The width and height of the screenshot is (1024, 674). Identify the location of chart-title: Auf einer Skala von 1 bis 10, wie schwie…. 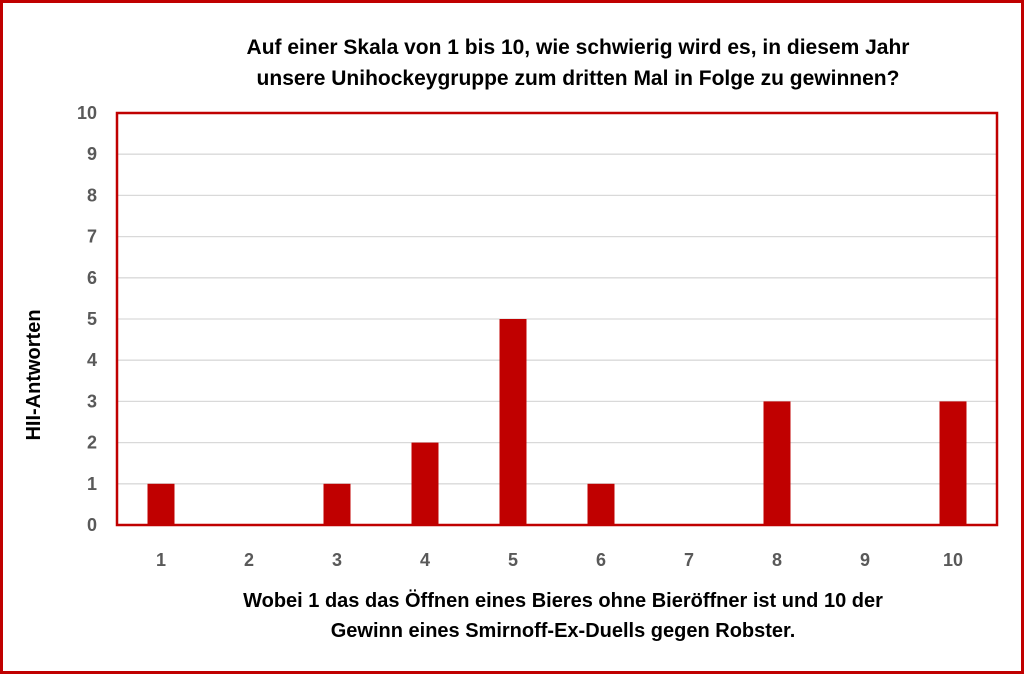
(578, 63).